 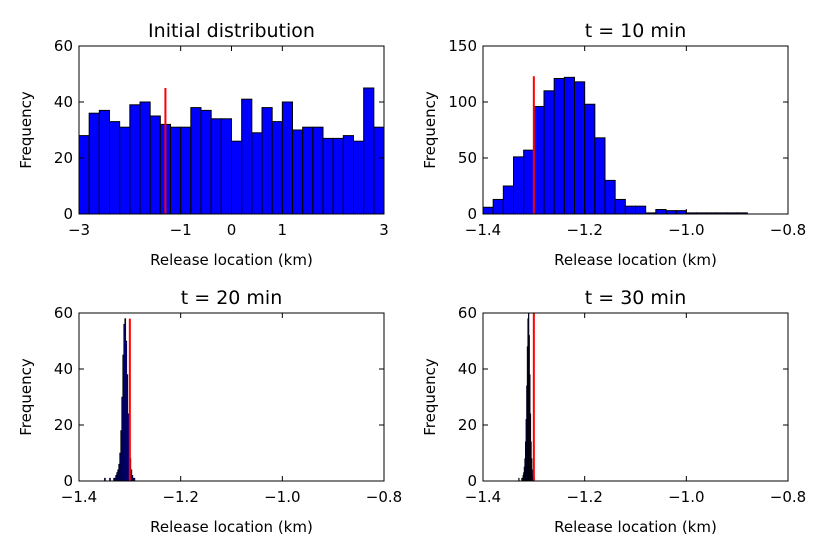 I want to click on x-tick-label: 1, so click(x=283, y=230).